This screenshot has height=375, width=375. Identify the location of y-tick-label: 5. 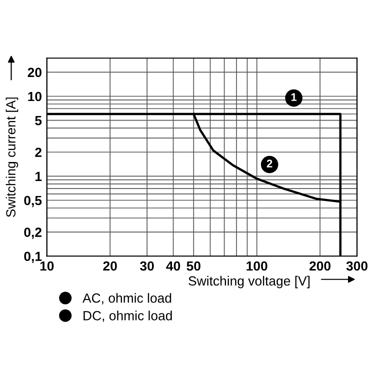
(38, 121).